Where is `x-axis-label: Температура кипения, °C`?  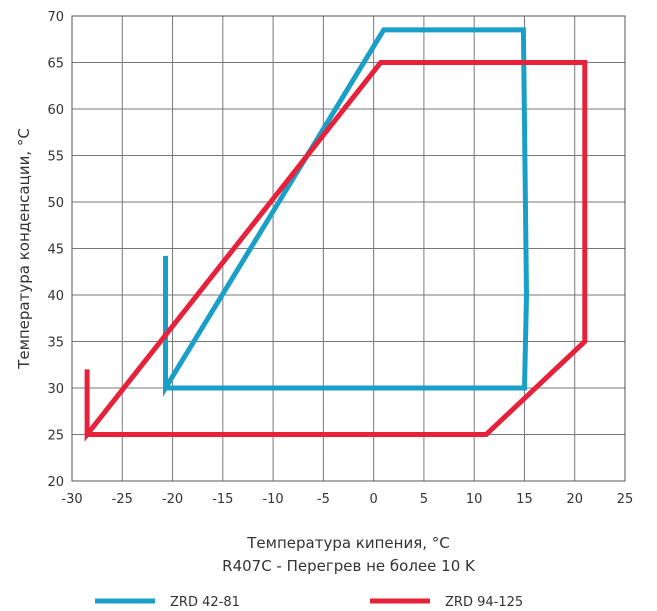 x-axis-label: Температура кипения, °C is located at coordinates (348, 543).